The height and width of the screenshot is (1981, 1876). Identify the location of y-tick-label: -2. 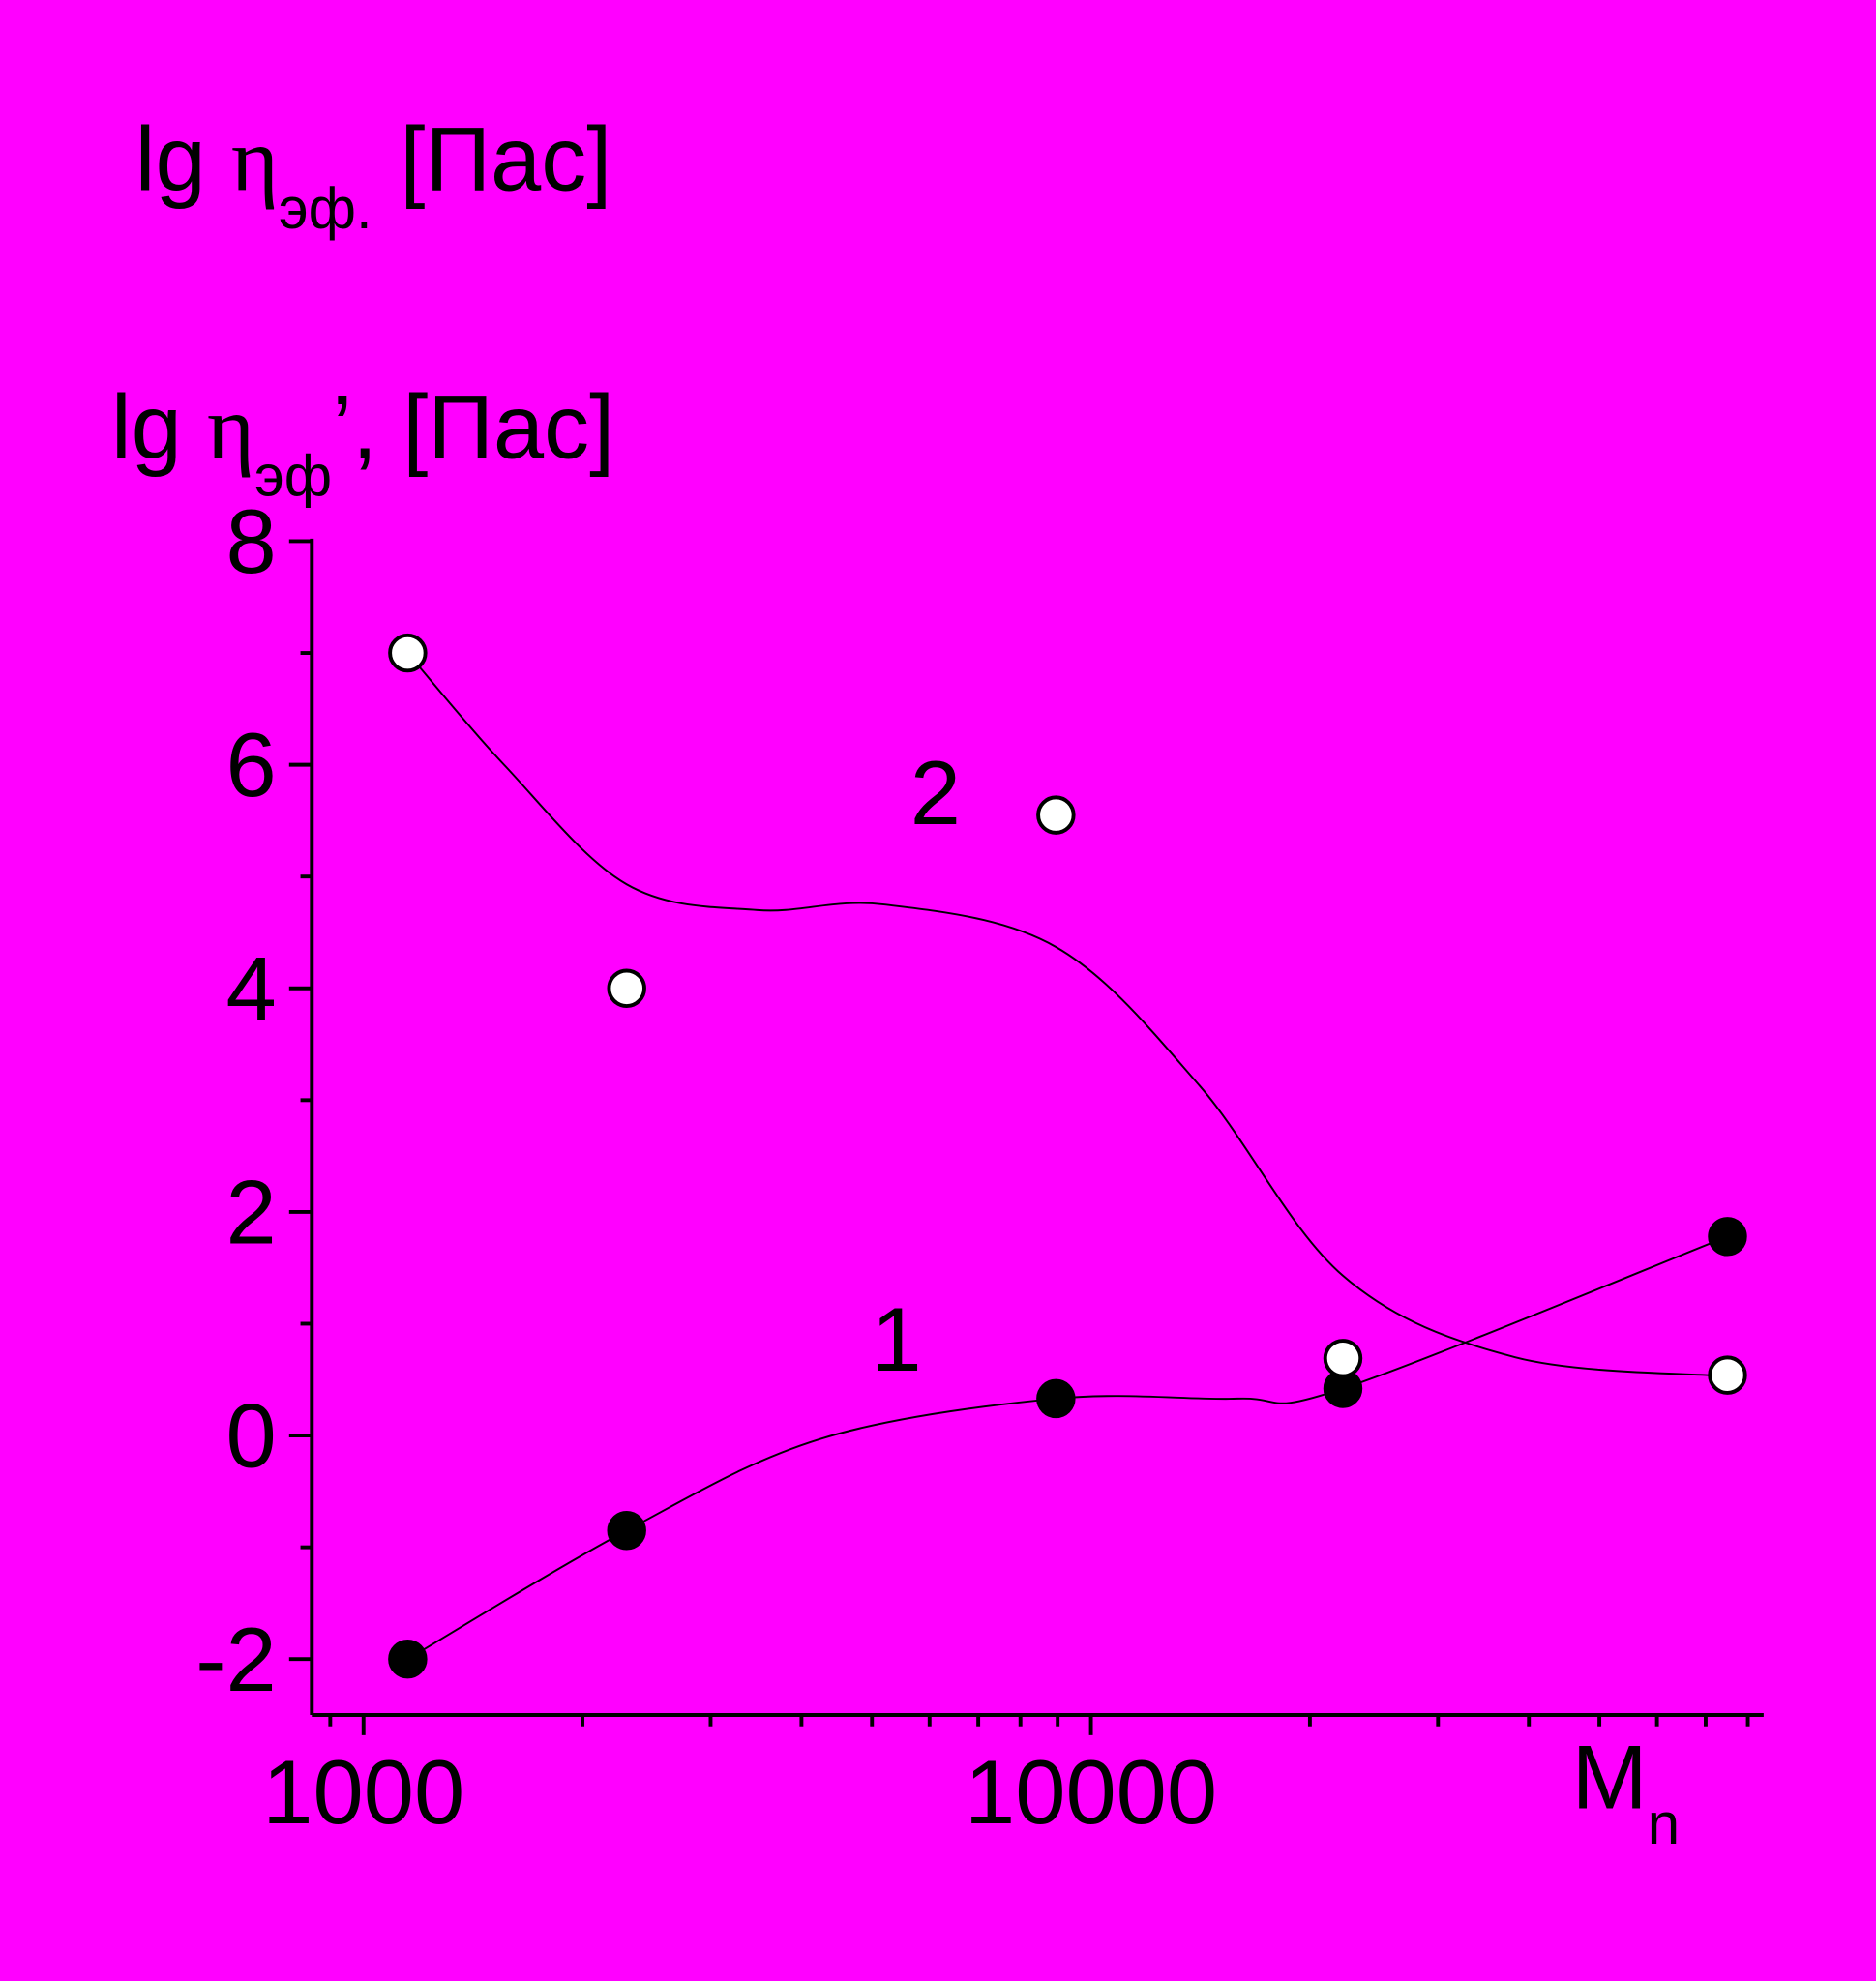
(236, 1659).